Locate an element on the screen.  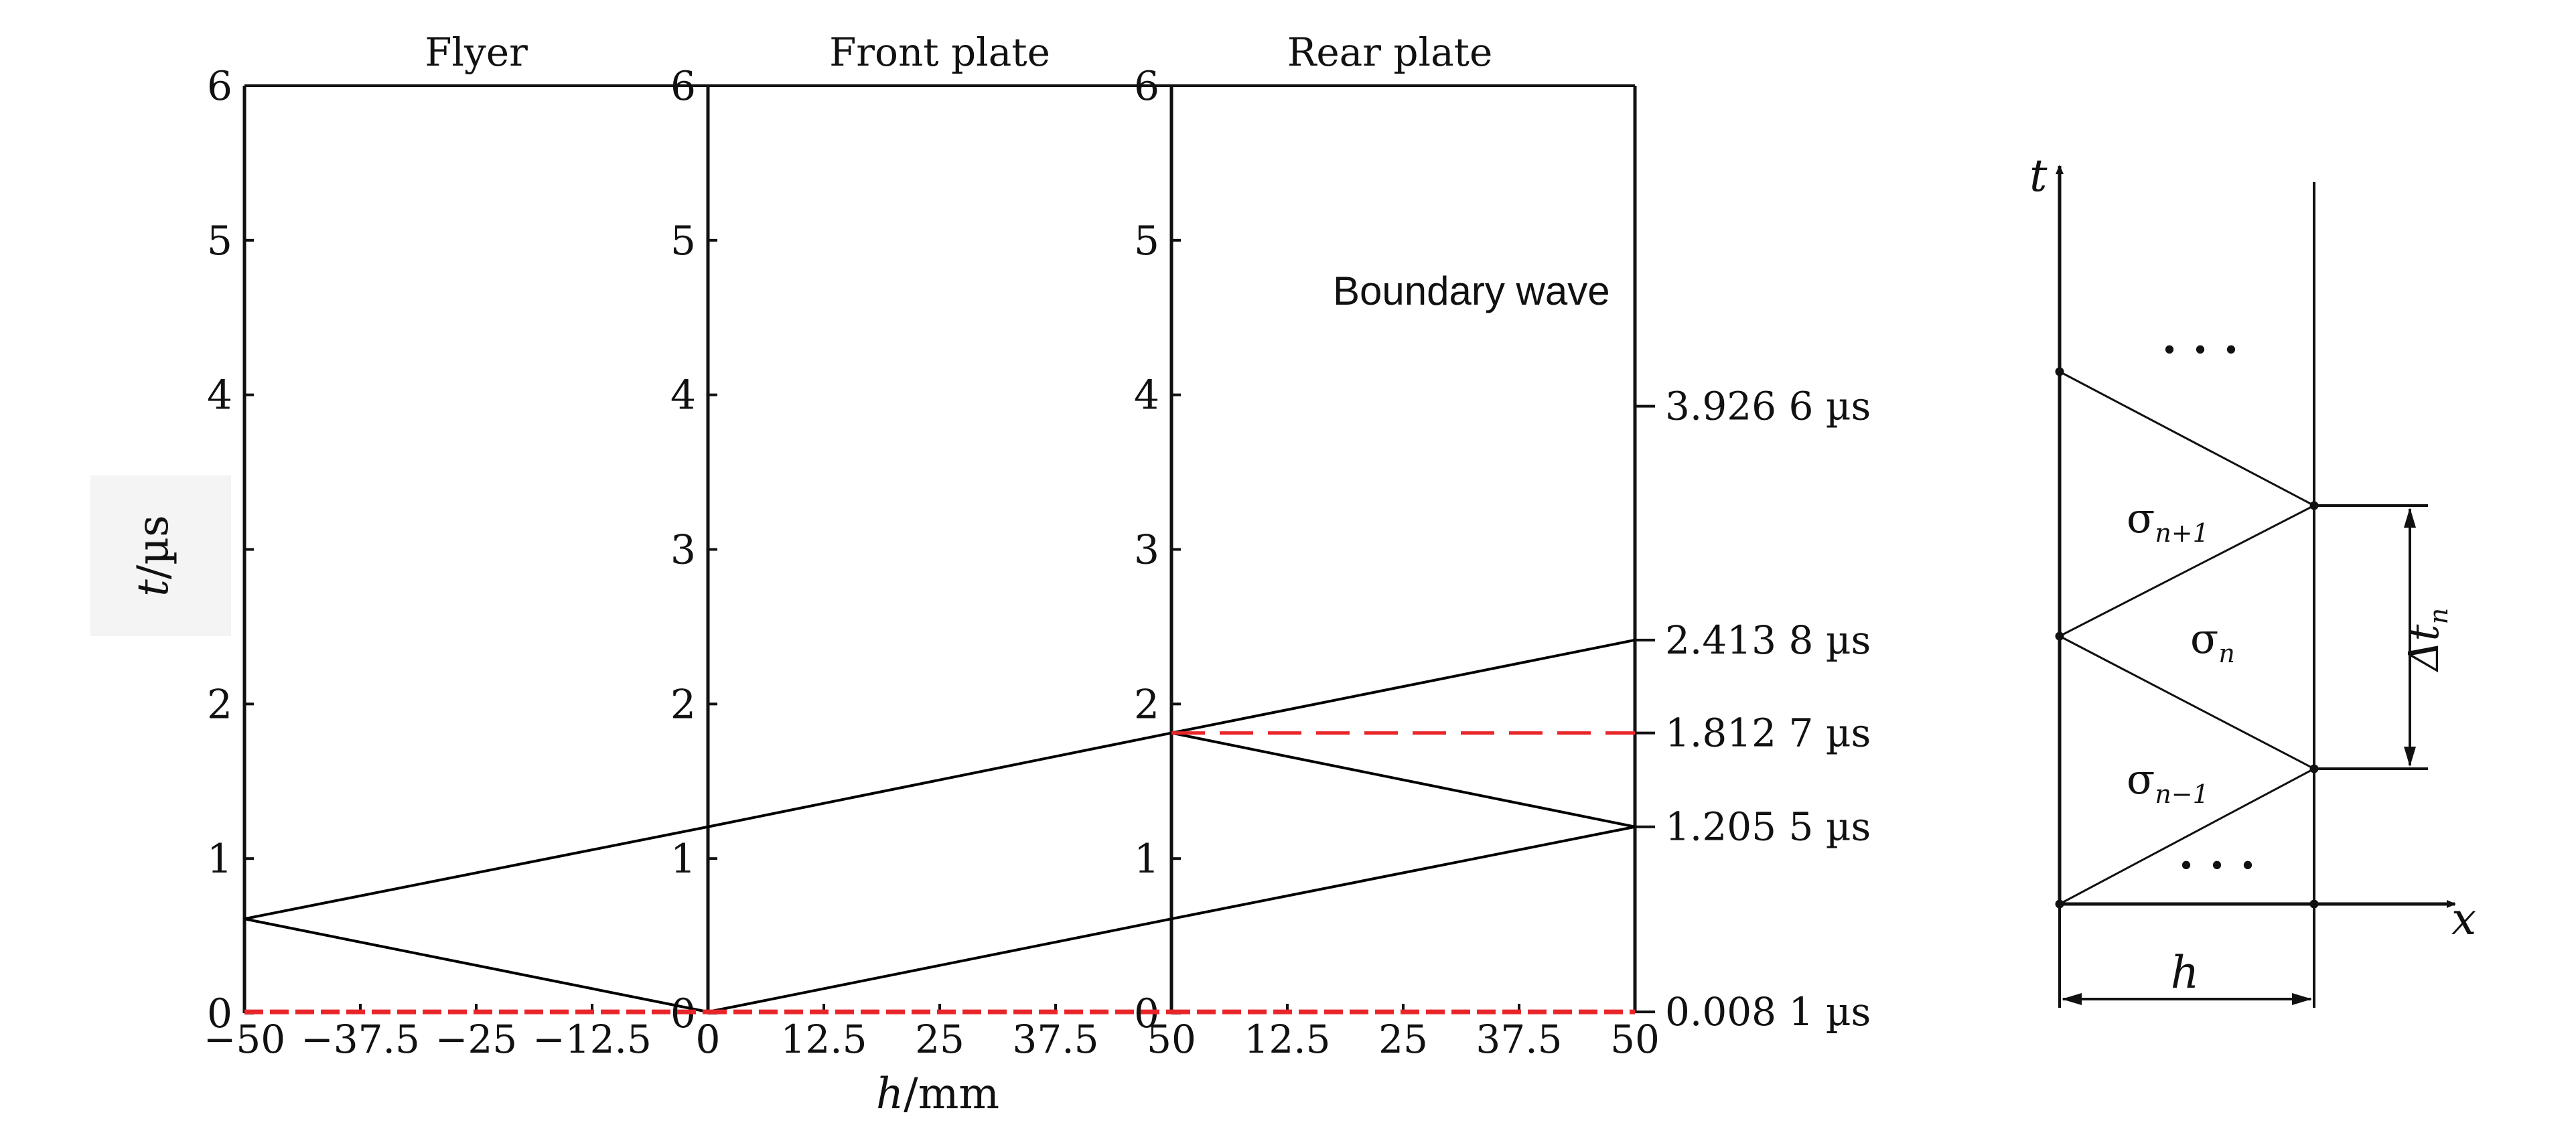
wave-schematic-diagram is located at coordinates (2255, 587).